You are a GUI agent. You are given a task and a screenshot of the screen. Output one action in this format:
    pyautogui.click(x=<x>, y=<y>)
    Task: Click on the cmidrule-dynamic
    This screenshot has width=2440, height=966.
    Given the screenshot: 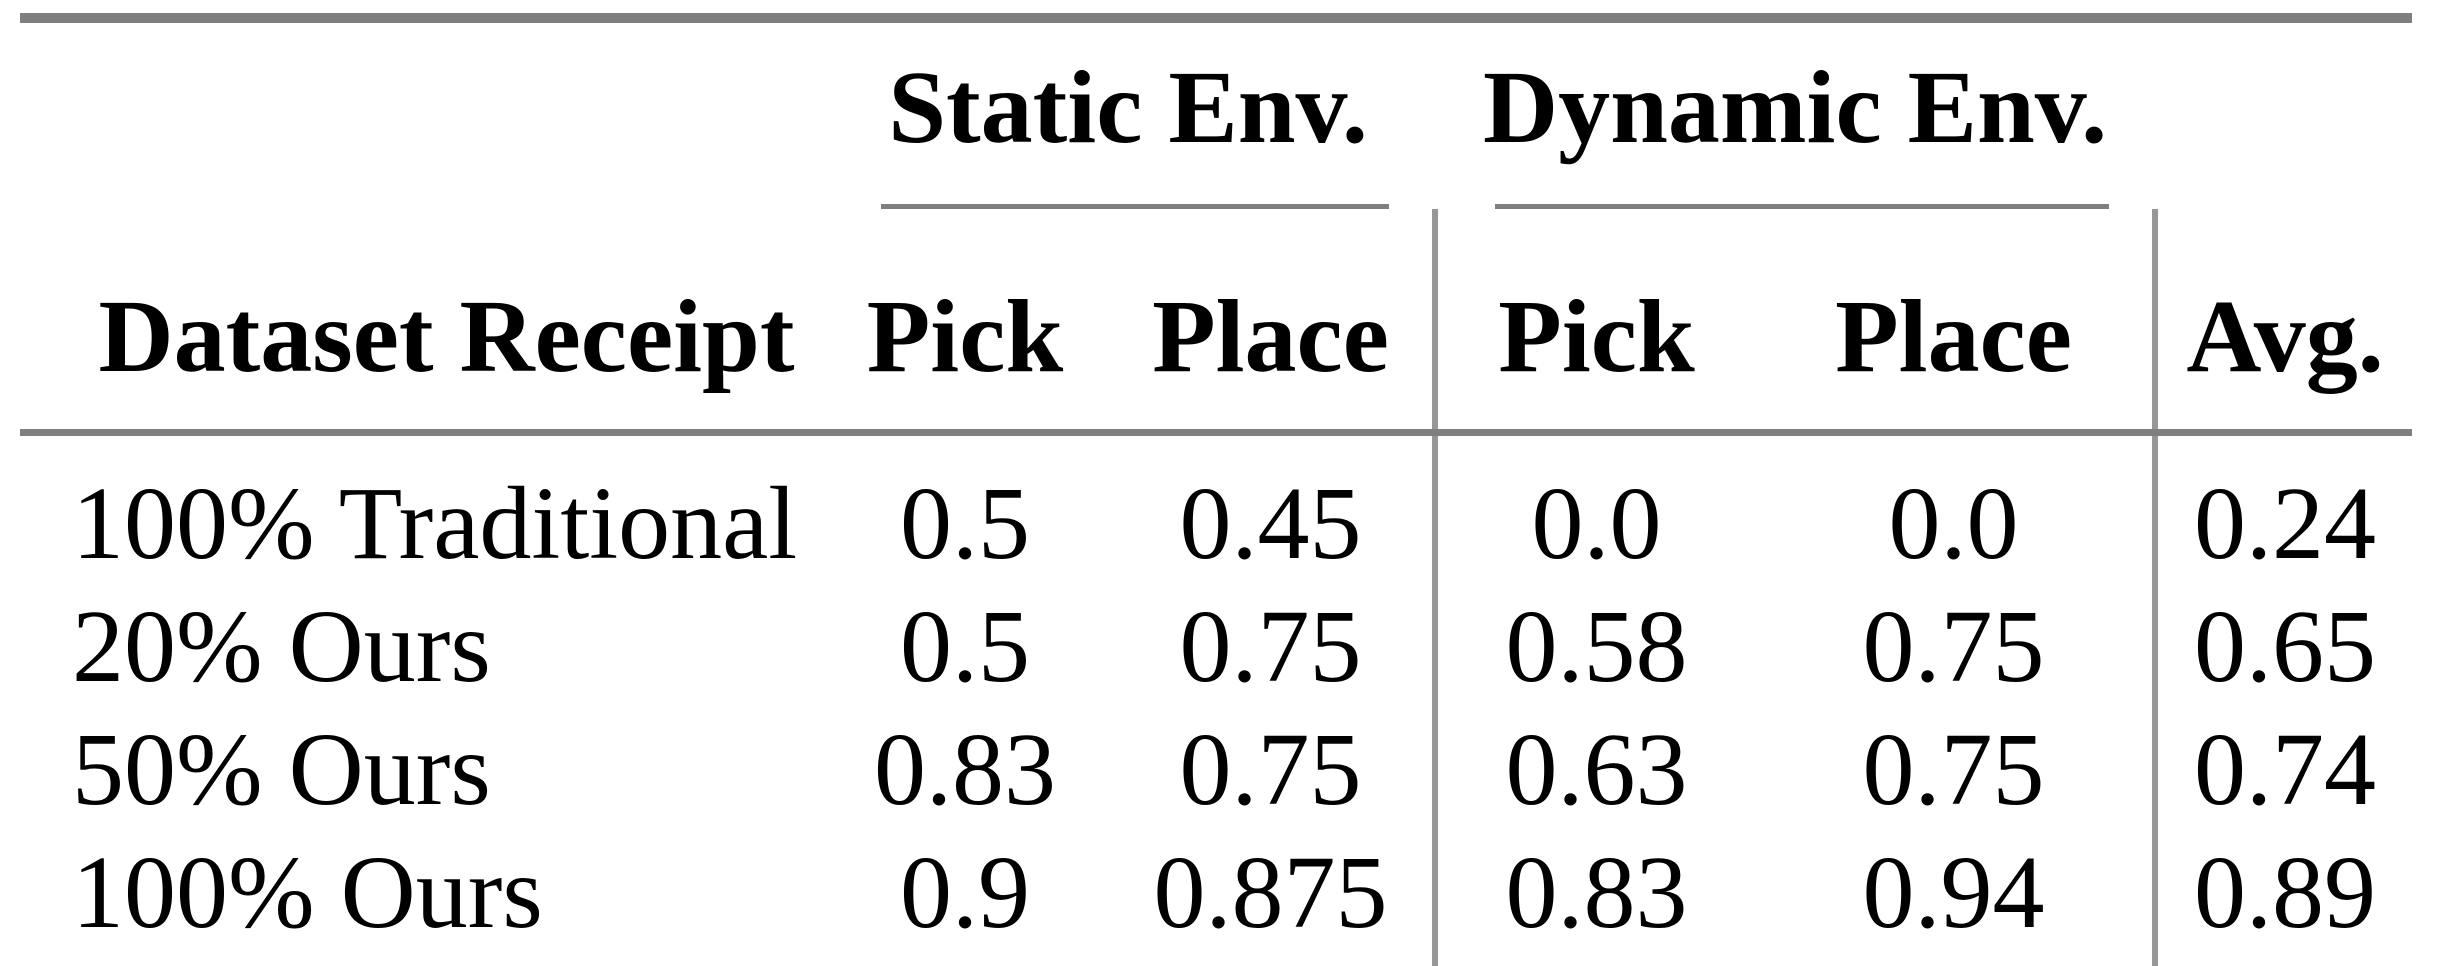 What is the action you would take?
    pyautogui.click(x=1802, y=206)
    